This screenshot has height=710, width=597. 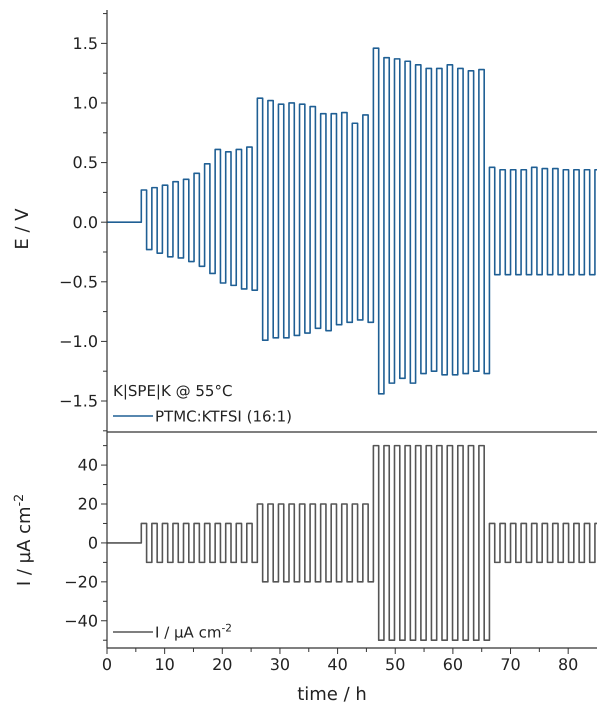 What do you see at coordinates (93, 543) in the screenshot?
I see `y-tick-label: 0` at bounding box center [93, 543].